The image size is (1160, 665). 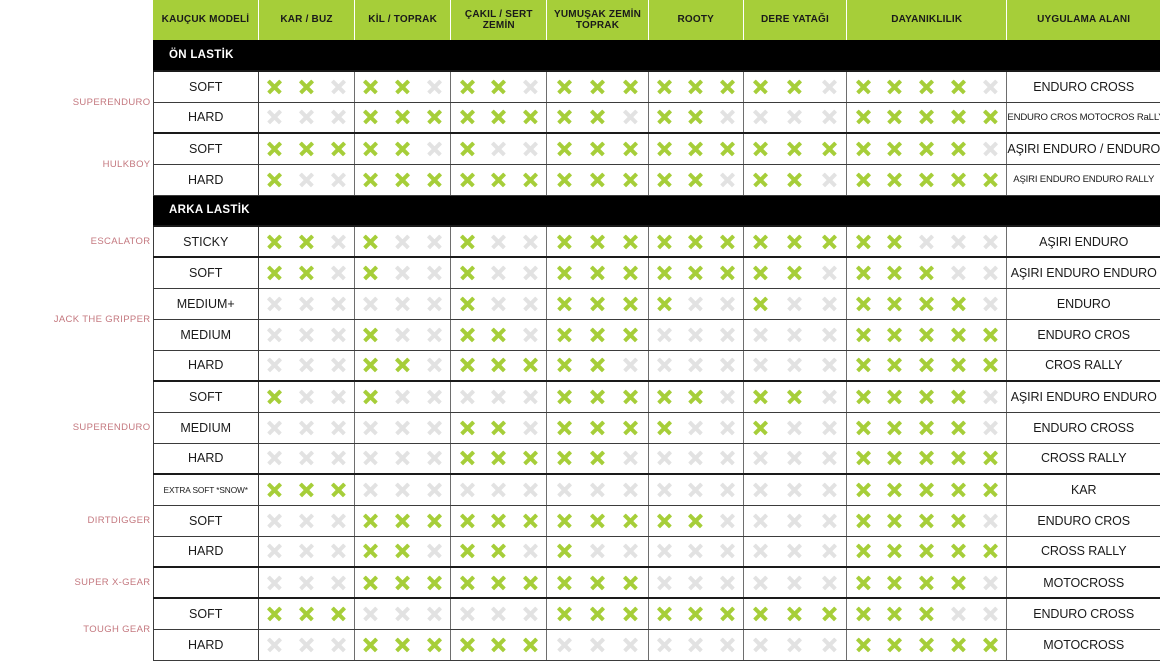 What do you see at coordinates (76, 210) in the screenshot?
I see `section-band-pad` at bounding box center [76, 210].